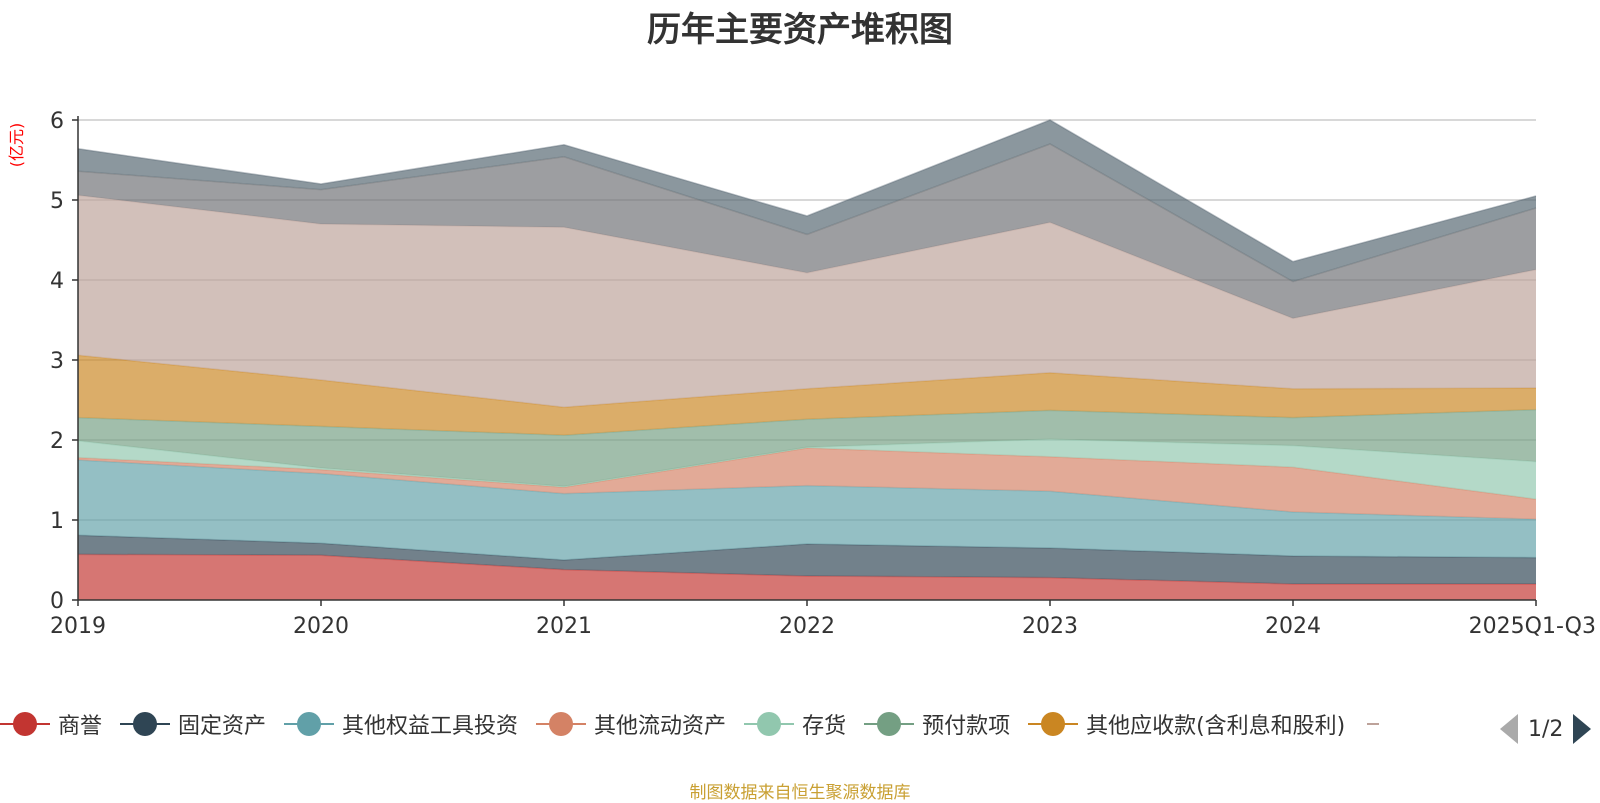 Image resolution: width=1600 pixels, height=803 pixels. I want to click on y-tick-label: 6, so click(57, 121).